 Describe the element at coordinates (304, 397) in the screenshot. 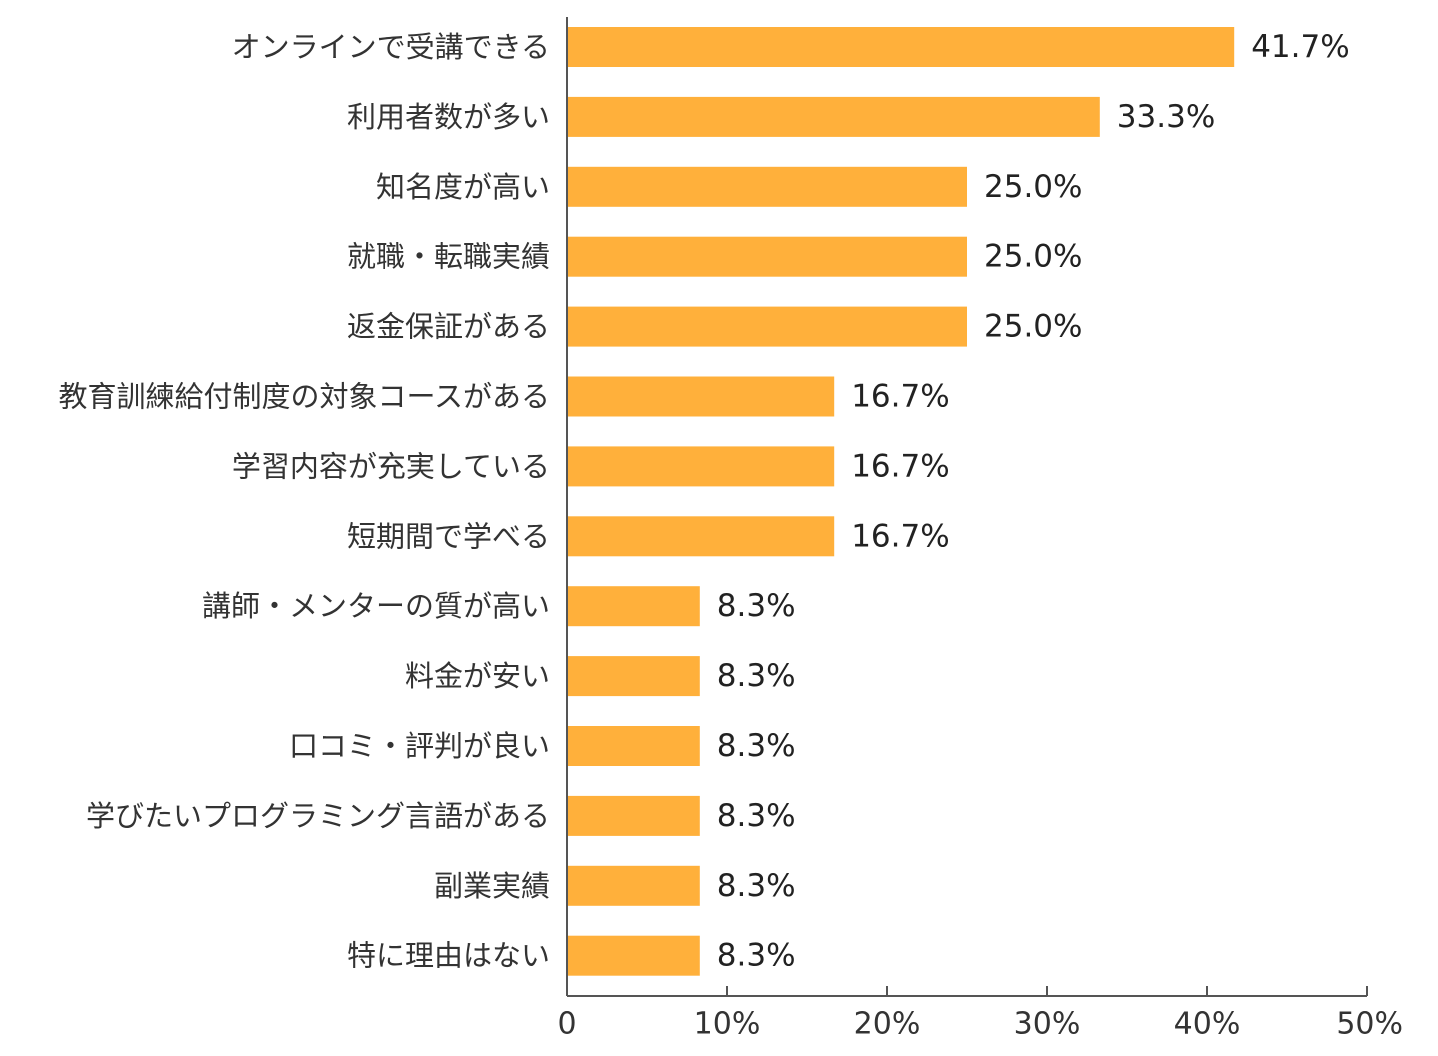

I see `category-label: 教育訓練給付制度の対象コースがある` at that location.